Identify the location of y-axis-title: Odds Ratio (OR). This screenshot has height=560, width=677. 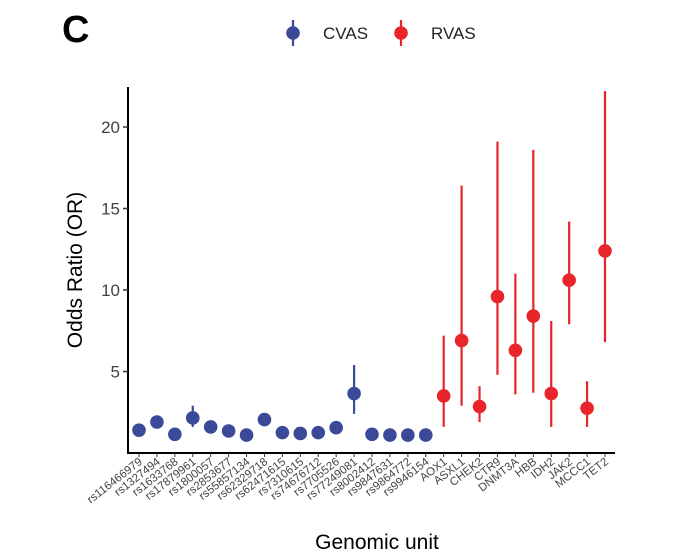
(75, 270).